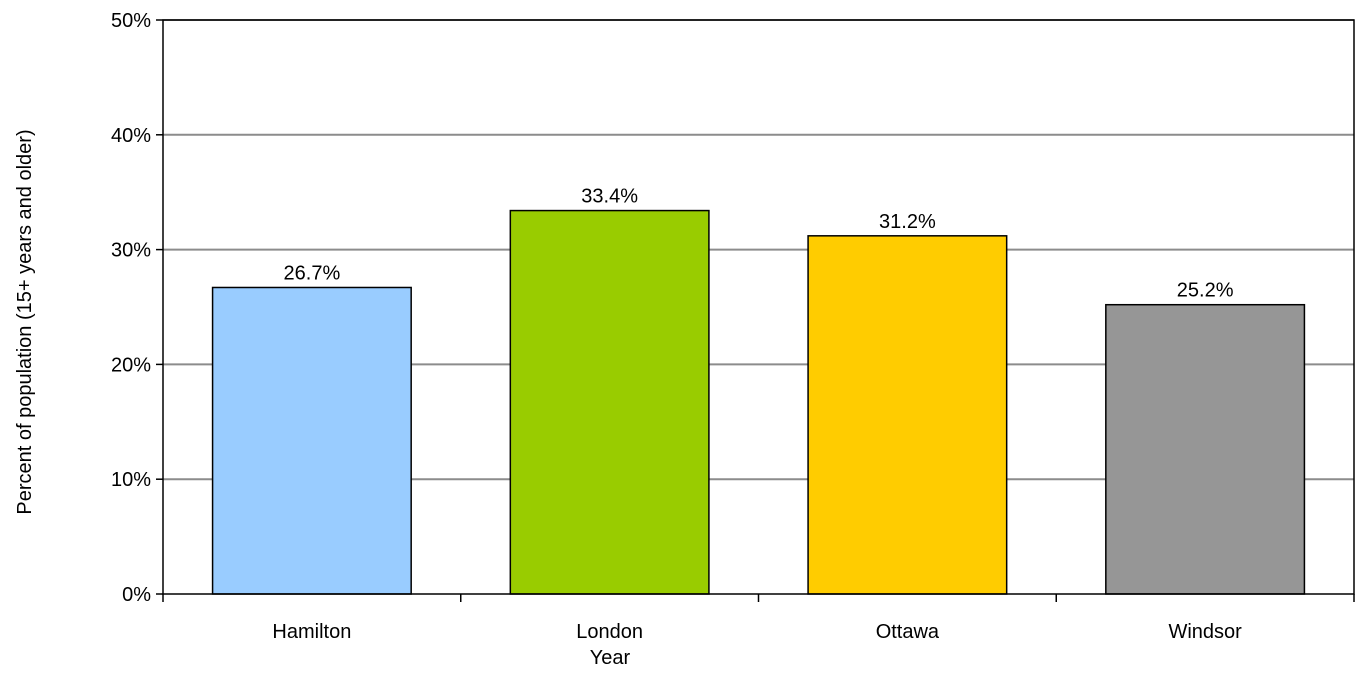 The width and height of the screenshot is (1358, 674). Describe the element at coordinates (908, 632) in the screenshot. I see `x-tick-label: Ottawa` at that location.